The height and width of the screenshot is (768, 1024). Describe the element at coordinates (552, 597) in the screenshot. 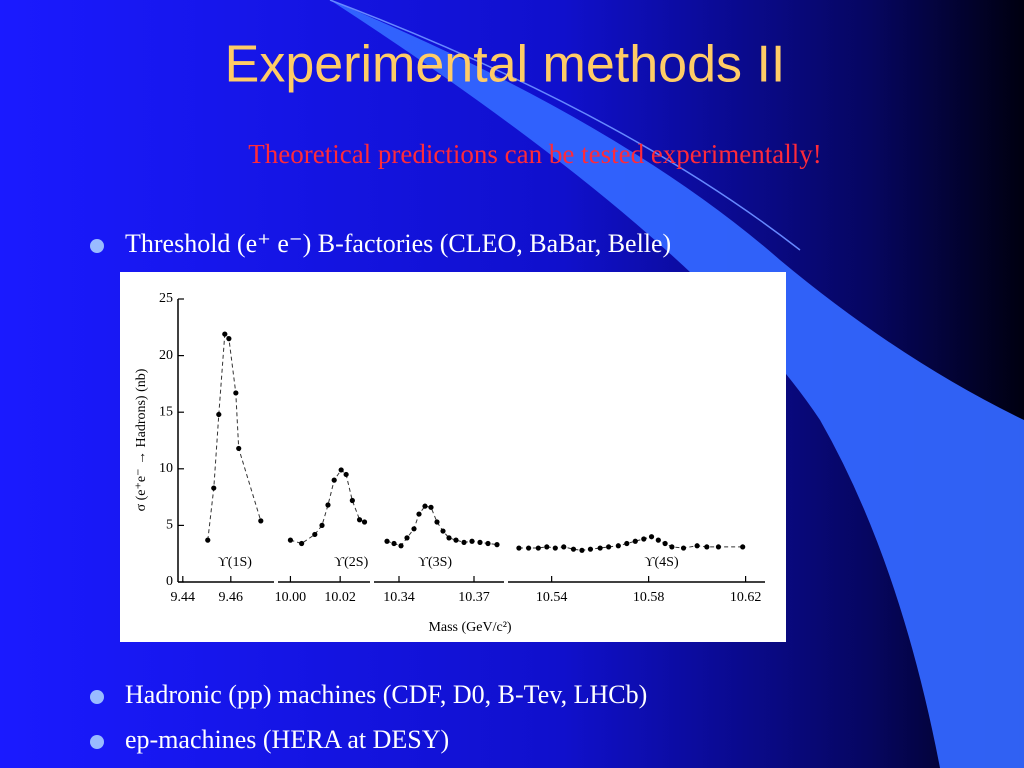

I see `x-tick-label: 10.54` at that location.